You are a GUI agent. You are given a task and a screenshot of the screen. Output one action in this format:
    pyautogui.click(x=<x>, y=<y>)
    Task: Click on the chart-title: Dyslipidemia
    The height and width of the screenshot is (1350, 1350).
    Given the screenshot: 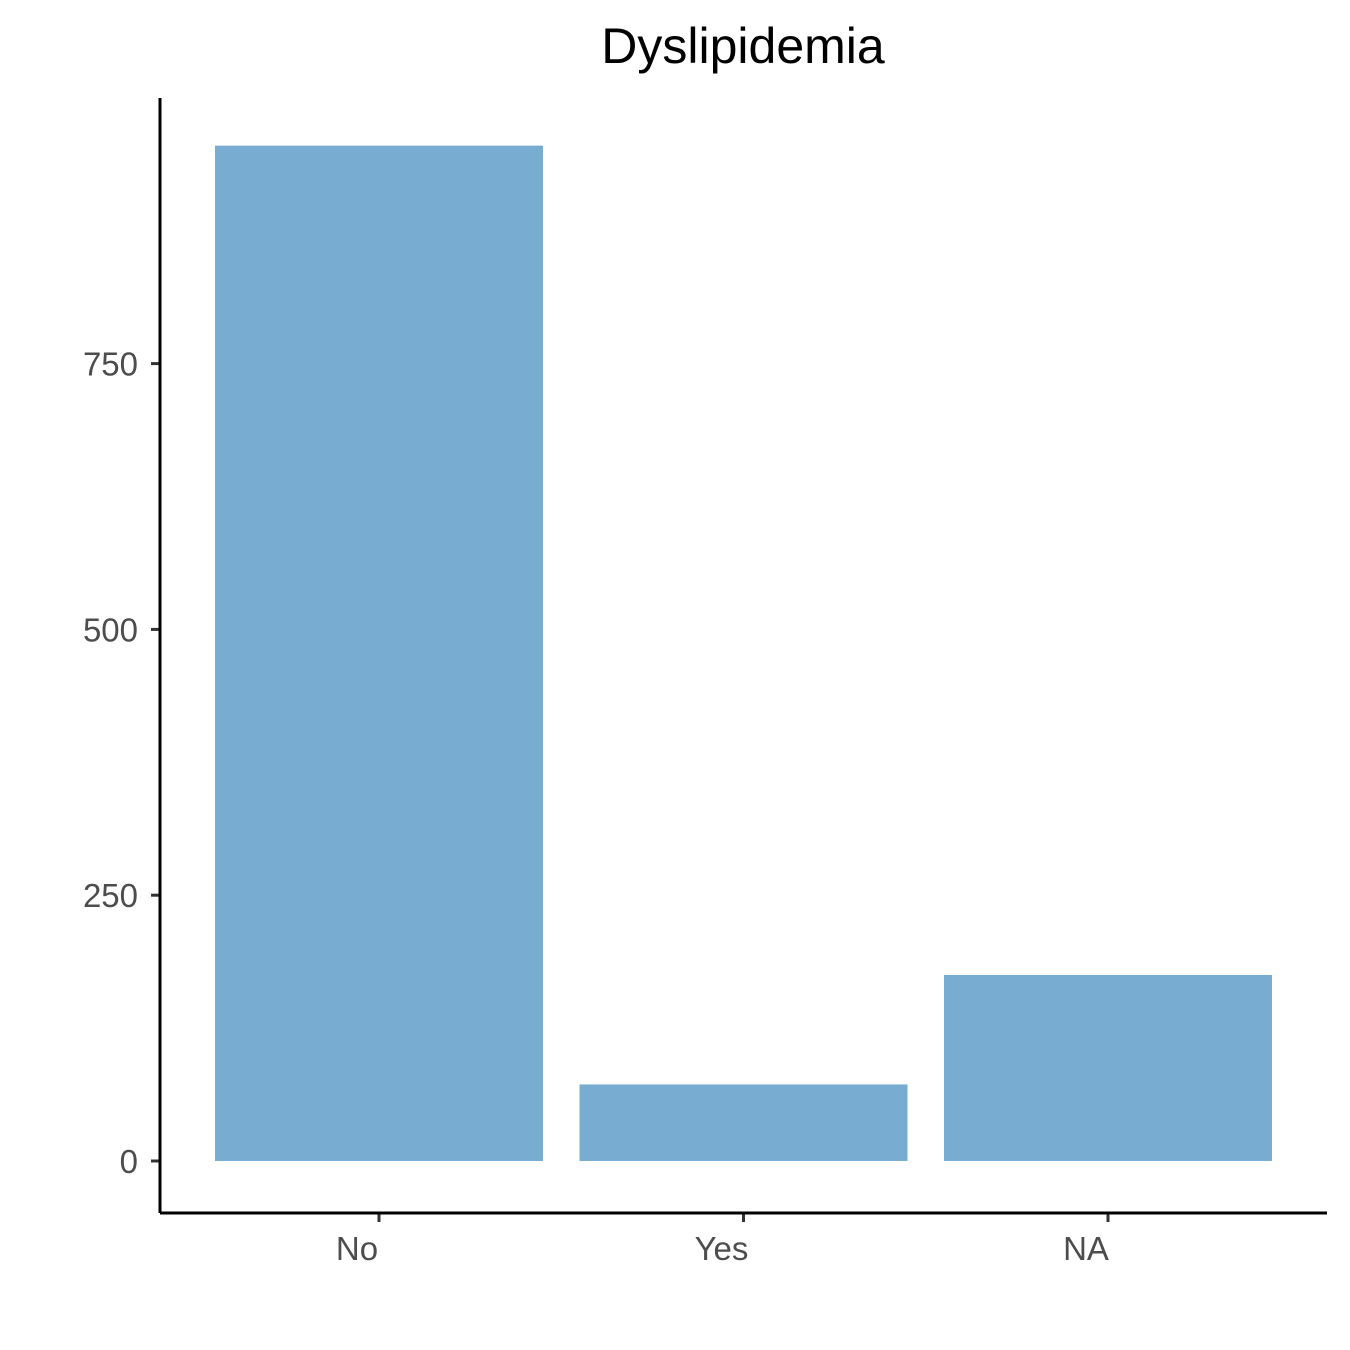 What is the action you would take?
    pyautogui.click(x=743, y=46)
    